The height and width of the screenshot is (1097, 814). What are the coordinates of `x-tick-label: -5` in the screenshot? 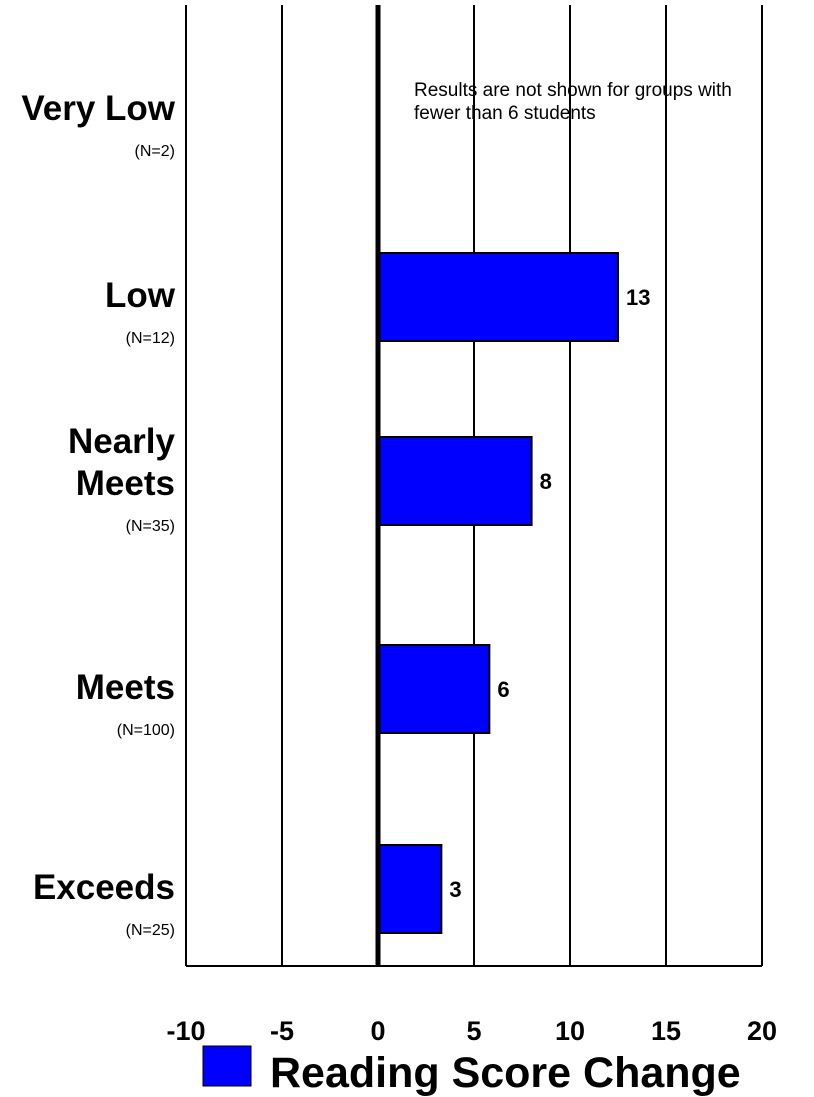 It's located at (282, 1031).